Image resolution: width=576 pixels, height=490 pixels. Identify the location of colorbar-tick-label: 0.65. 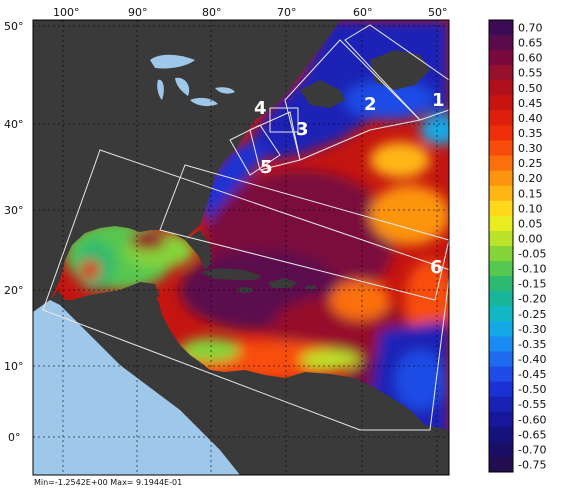
(530, 43).